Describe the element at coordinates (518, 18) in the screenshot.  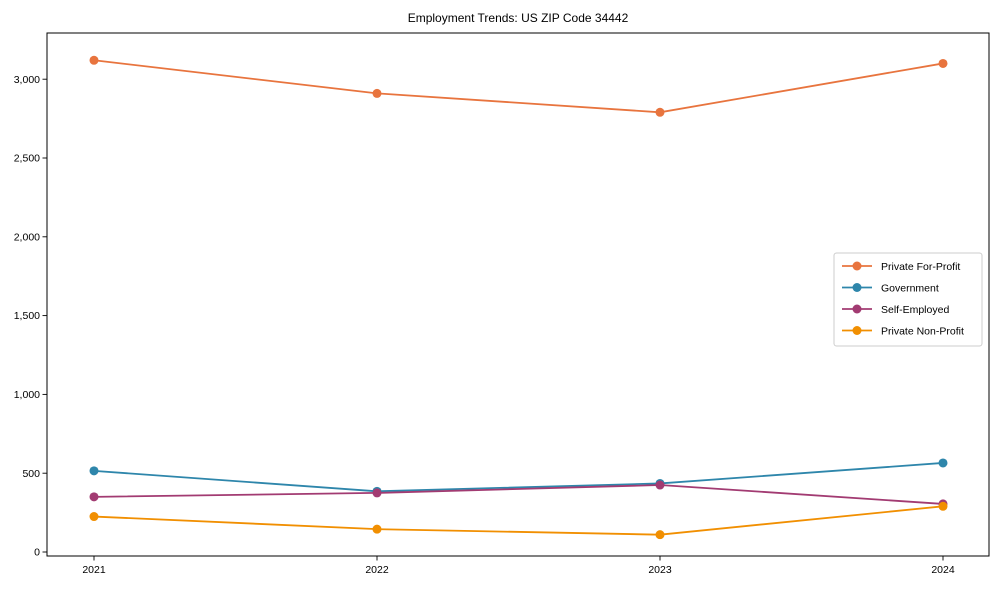
I see `chart-title: Employment Trends: US ZIP Code 34442` at that location.